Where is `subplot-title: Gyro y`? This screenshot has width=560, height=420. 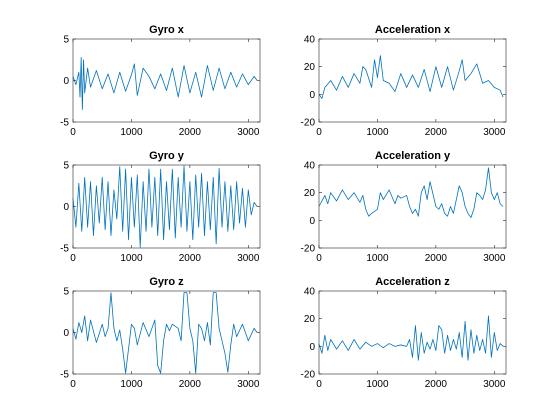 subplot-title: Gyro y is located at coordinates (167, 156).